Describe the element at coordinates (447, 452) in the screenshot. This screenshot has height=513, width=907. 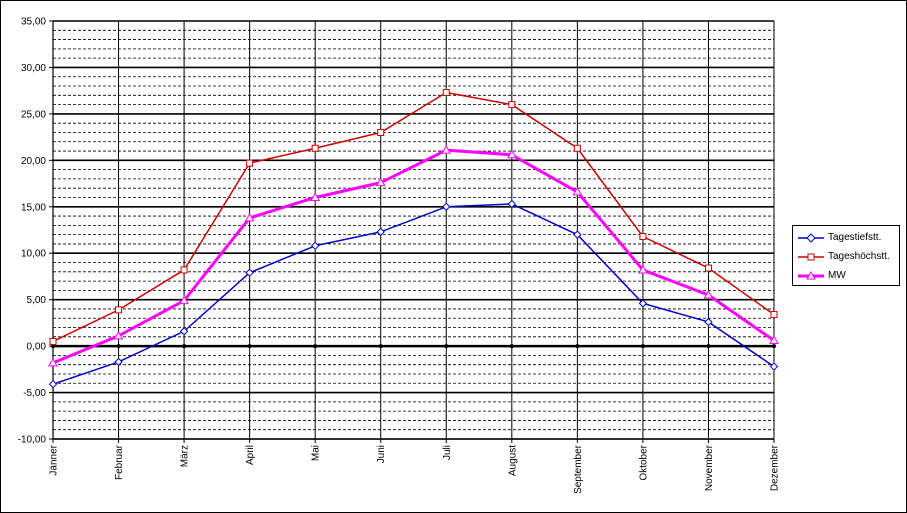
I see `x-tick-label: Juli` at that location.